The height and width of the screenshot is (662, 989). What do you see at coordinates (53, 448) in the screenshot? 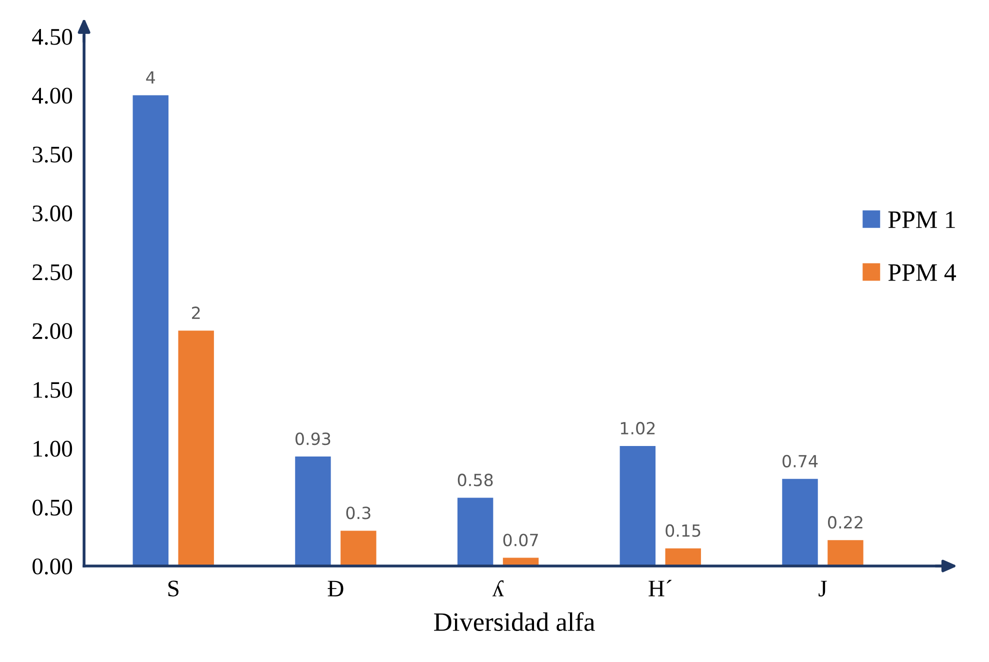
I see `y-tick-label: 1.00` at bounding box center [53, 448].